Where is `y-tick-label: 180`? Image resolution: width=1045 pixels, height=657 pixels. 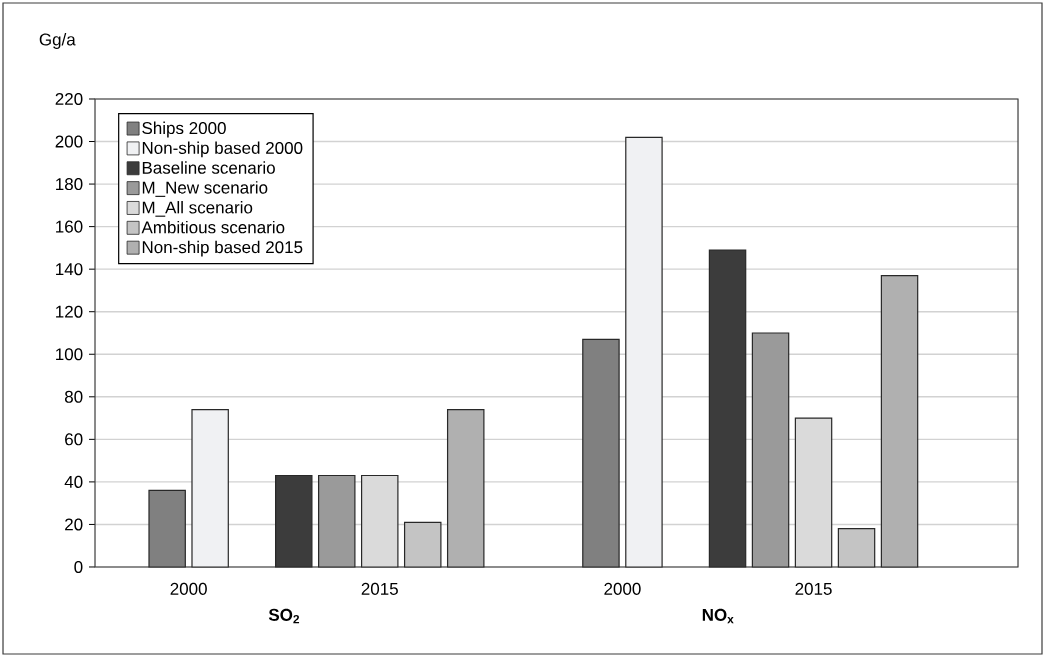
y-tick-label: 180 is located at coordinates (69, 184).